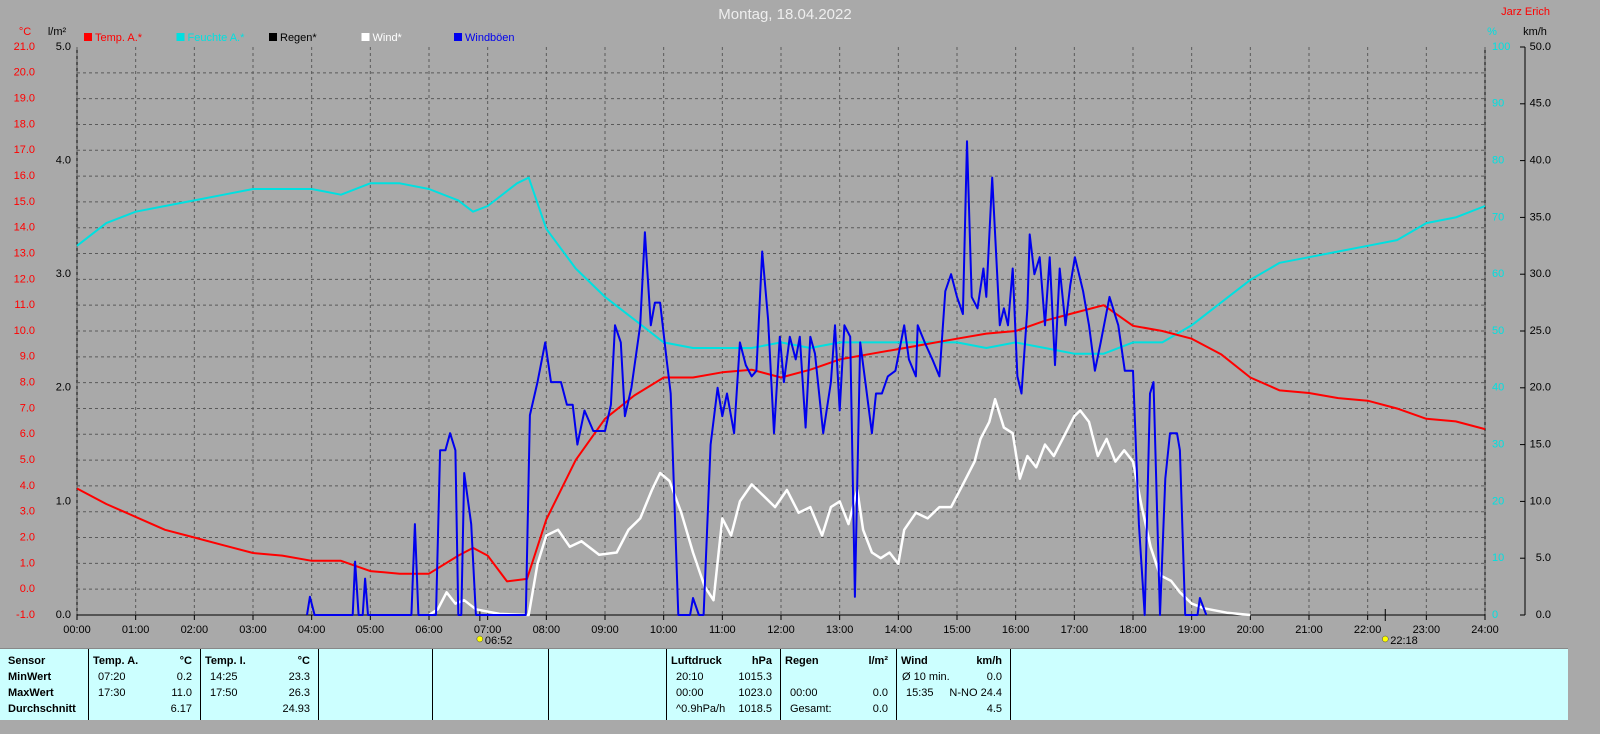 This screenshot has height=734, width=1600. Describe the element at coordinates (1495, 615) in the screenshot. I see `y4-tick-label: 0` at that location.